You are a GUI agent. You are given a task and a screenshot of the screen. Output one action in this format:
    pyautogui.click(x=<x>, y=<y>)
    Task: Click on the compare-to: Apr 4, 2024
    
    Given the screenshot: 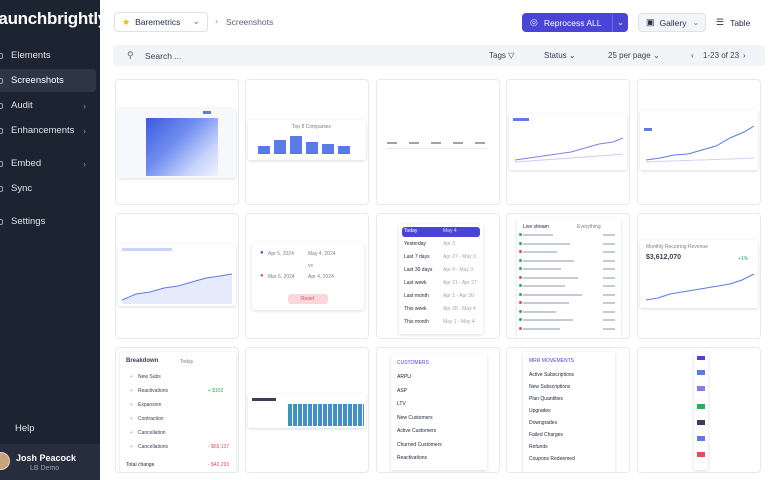 What is the action you would take?
    pyautogui.click(x=321, y=277)
    